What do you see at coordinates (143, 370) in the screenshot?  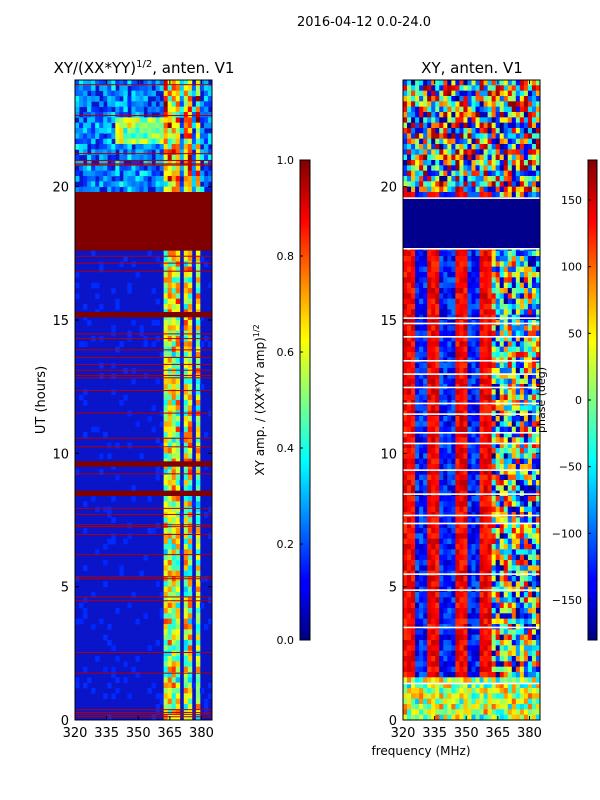 I see `amplitude-flag-line` at bounding box center [143, 370].